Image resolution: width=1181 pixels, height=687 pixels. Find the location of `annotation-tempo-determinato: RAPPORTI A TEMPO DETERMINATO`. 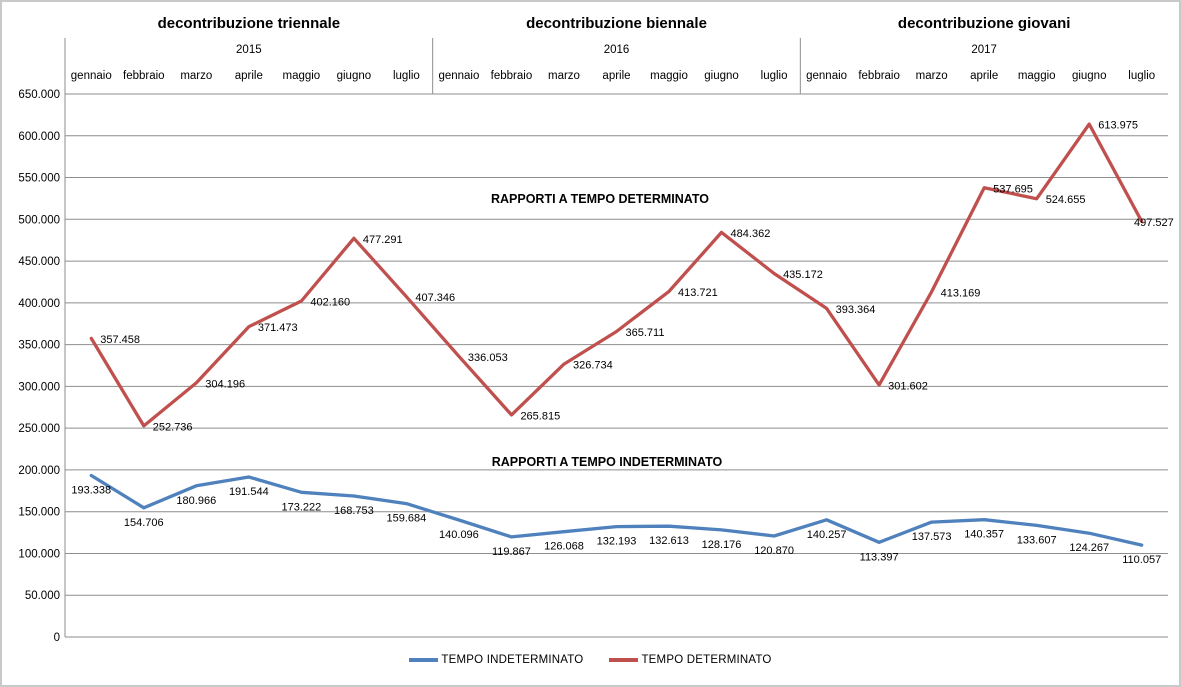

annotation-tempo-determinato: RAPPORTI A TEMPO DETERMINATO is located at coordinates (600, 199).